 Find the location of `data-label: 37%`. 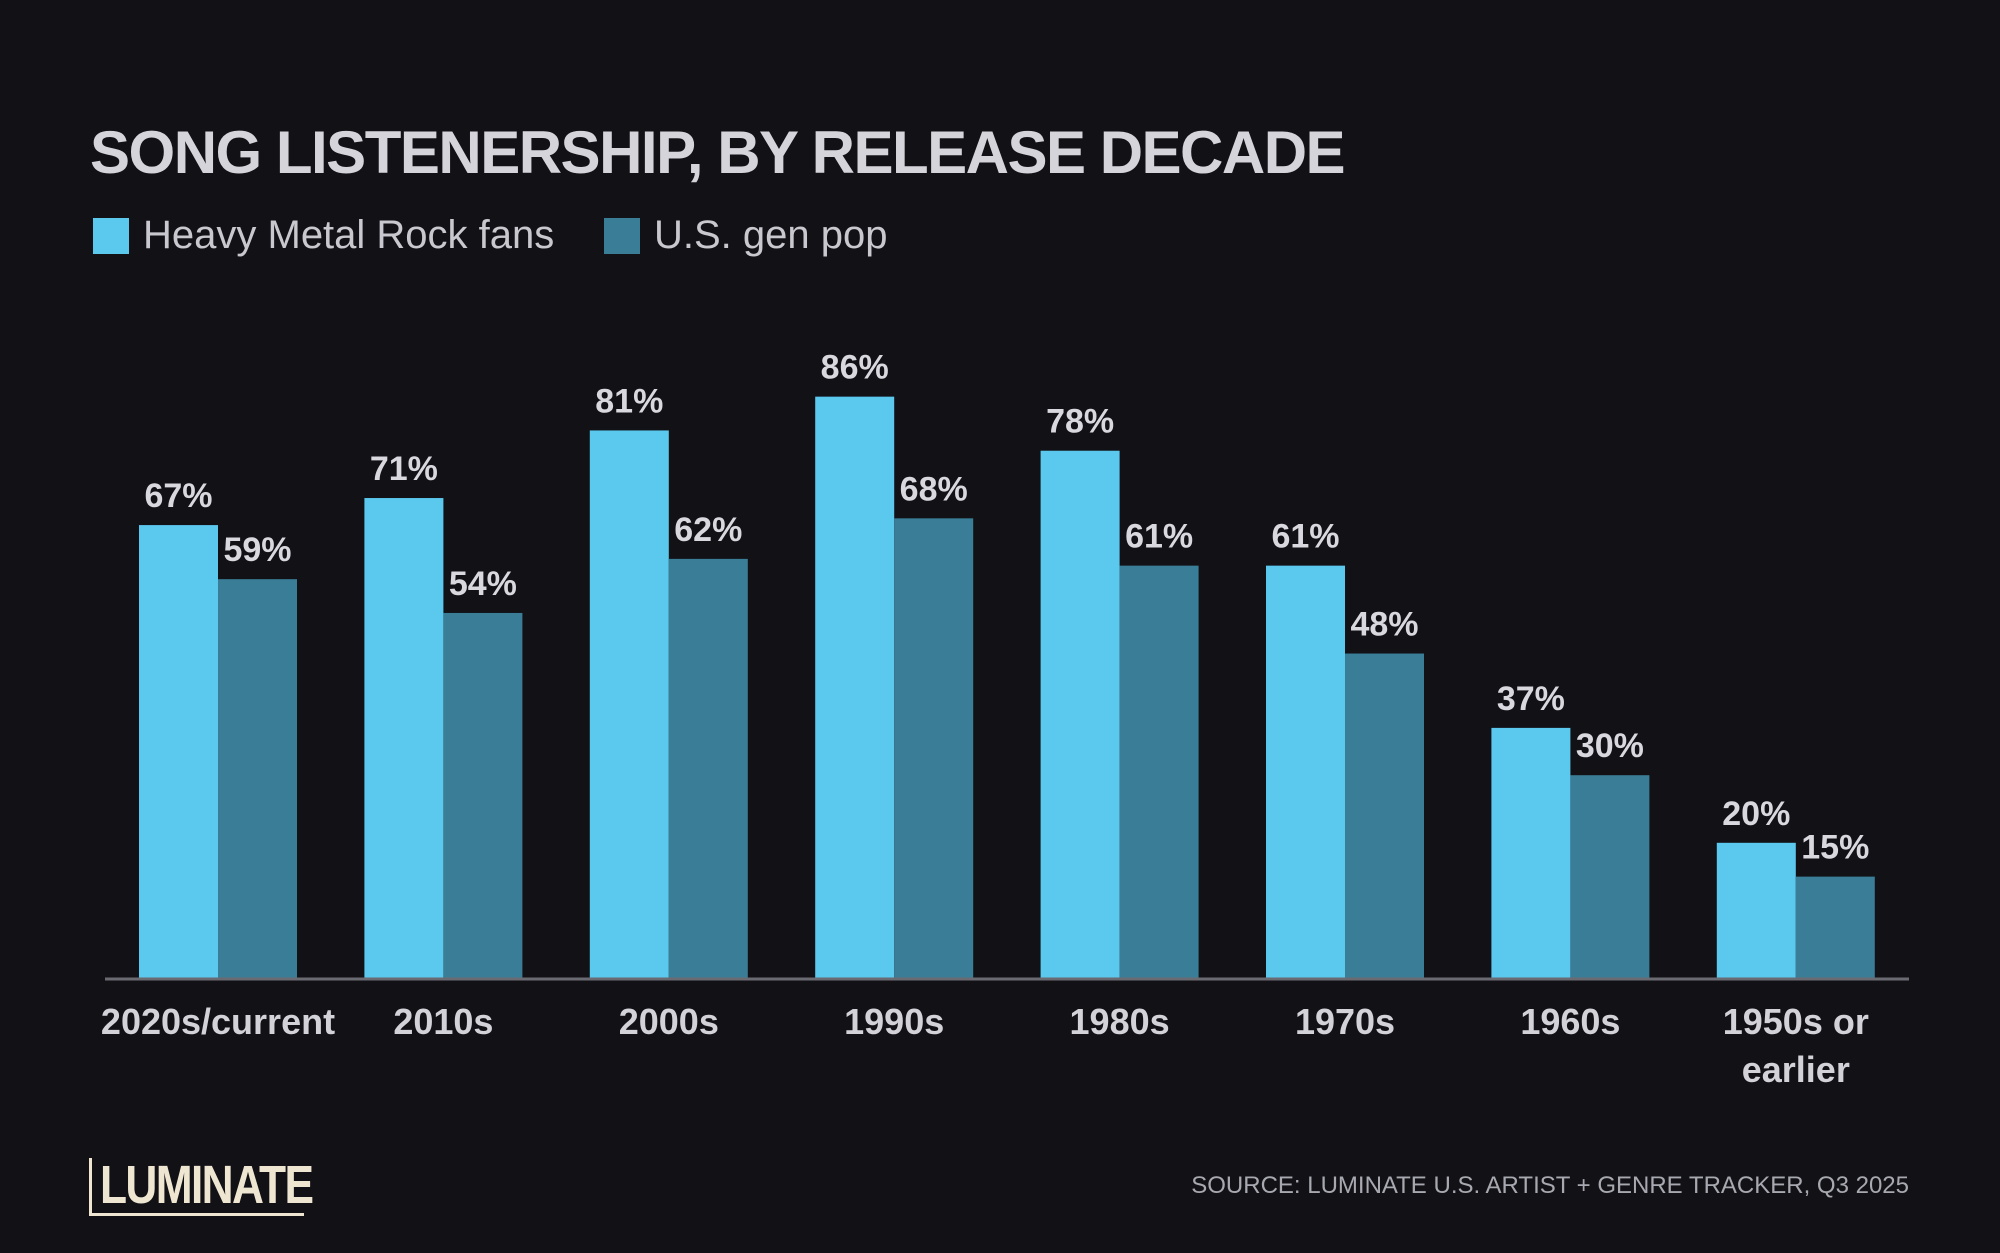

data-label: 37% is located at coordinates (1531, 699).